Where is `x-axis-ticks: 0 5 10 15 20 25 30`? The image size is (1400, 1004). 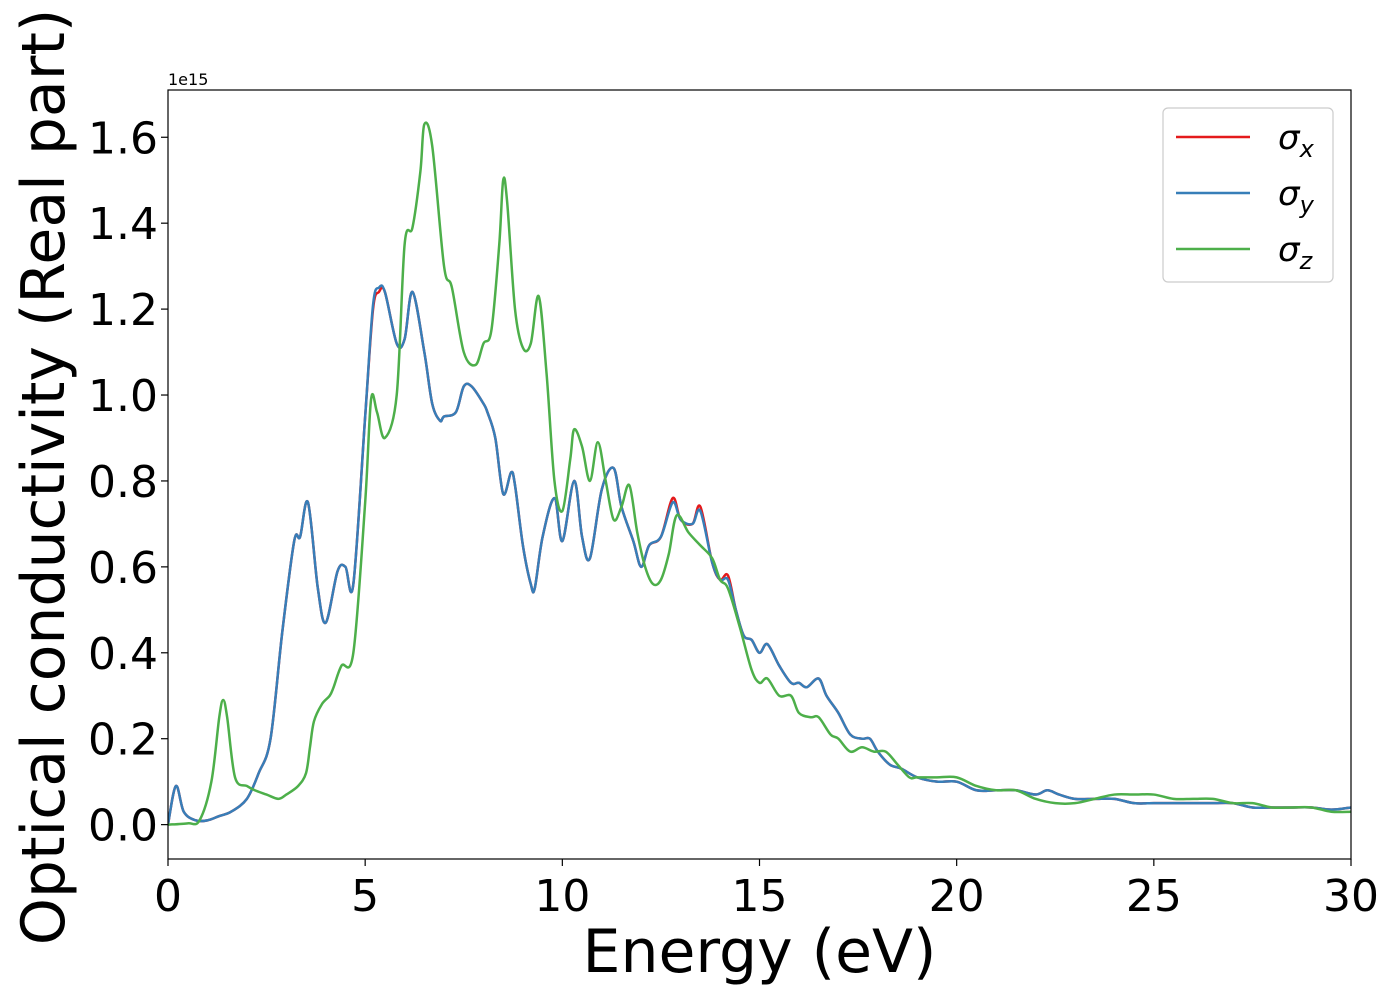 x-axis-ticks: 0 5 10 15 20 25 30 is located at coordinates (766, 890).